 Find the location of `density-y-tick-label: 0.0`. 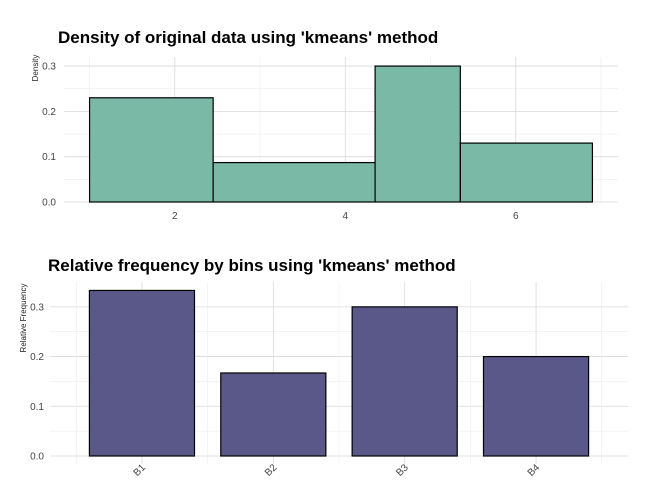

density-y-tick-label: 0.0 is located at coordinates (49, 203).